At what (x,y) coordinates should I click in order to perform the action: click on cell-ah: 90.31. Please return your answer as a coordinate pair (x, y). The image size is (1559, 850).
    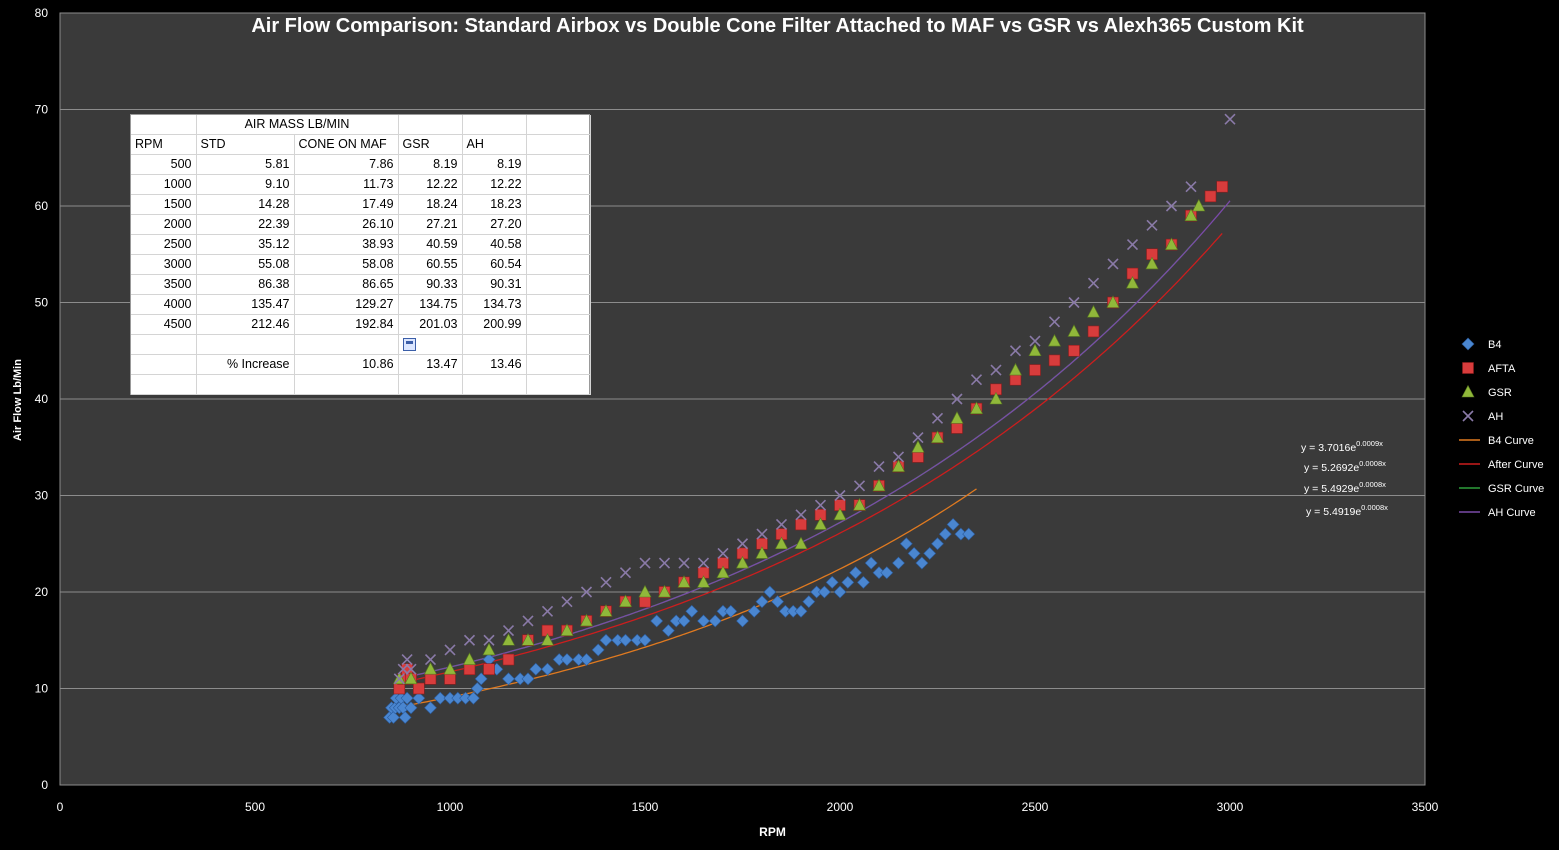
    Looking at the image, I should click on (494, 284).